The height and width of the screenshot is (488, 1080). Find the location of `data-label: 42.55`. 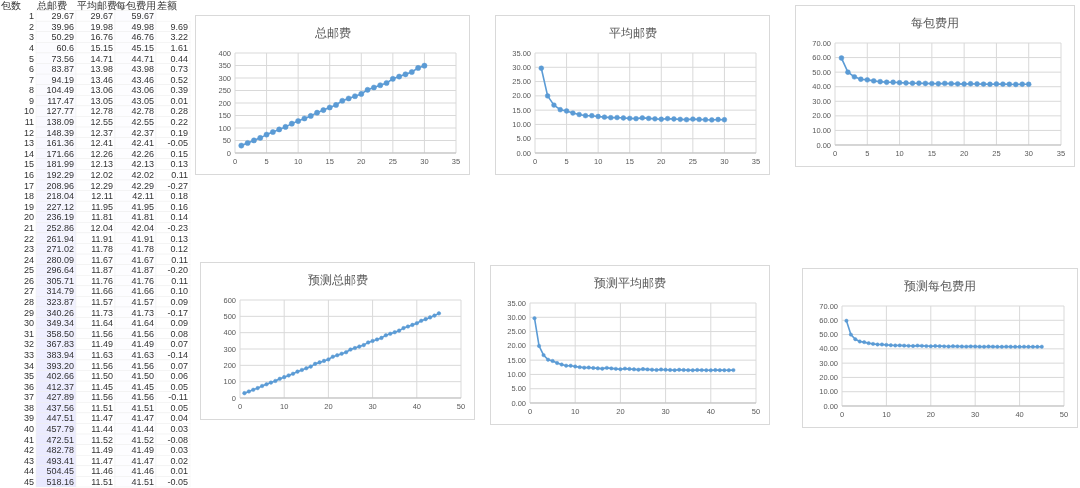

data-label: 42.55 is located at coordinates (142, 122).